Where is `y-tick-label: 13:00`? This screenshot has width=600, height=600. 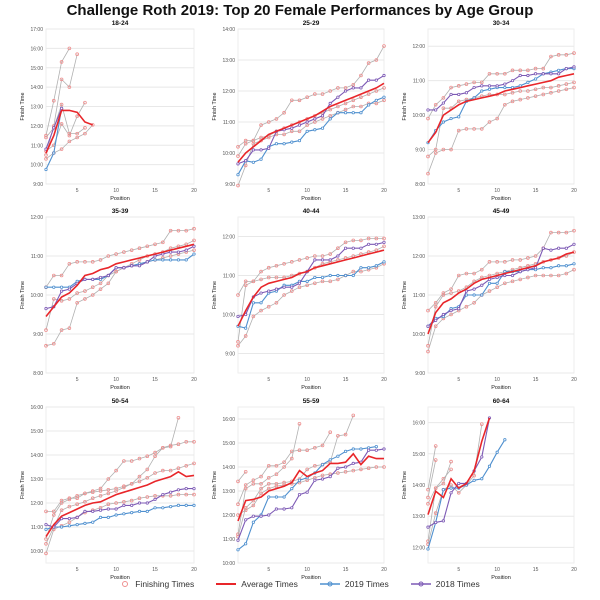 y-tick-label: 13:00 is located at coordinates (36, 108).